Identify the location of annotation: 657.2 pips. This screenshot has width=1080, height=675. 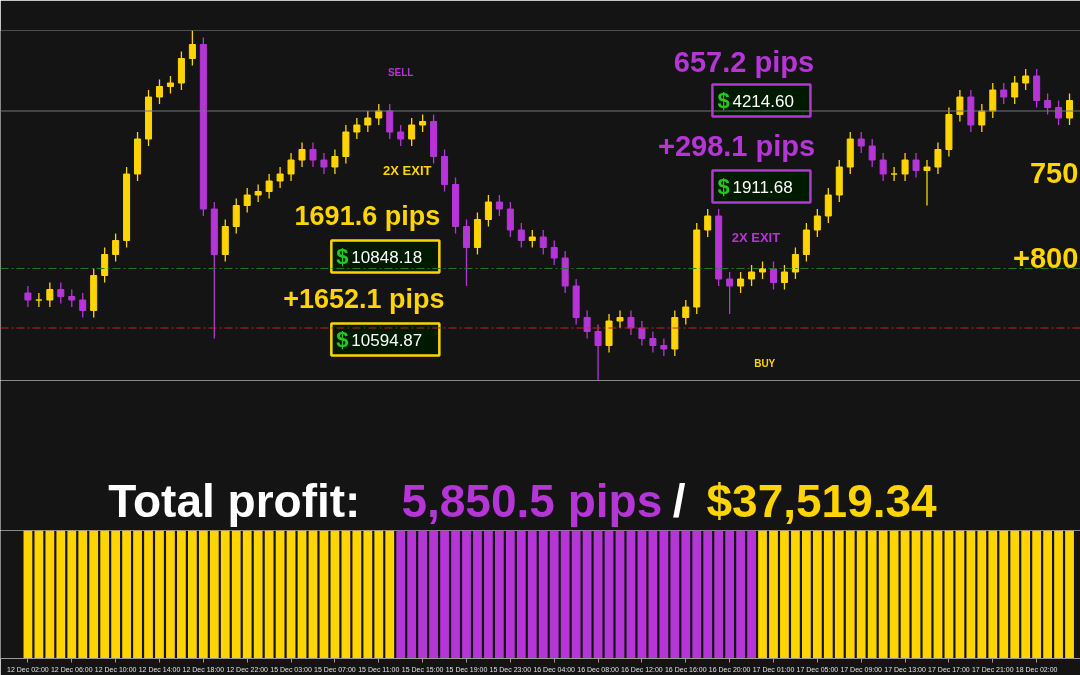
(744, 62).